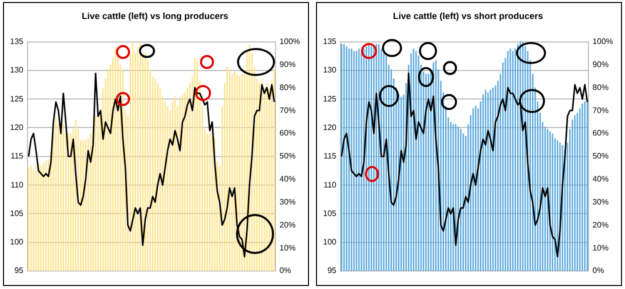 The width and height of the screenshot is (625, 289). What do you see at coordinates (468, 15) in the screenshot?
I see `chart-title: Live cattle (left) vs short producers` at bounding box center [468, 15].